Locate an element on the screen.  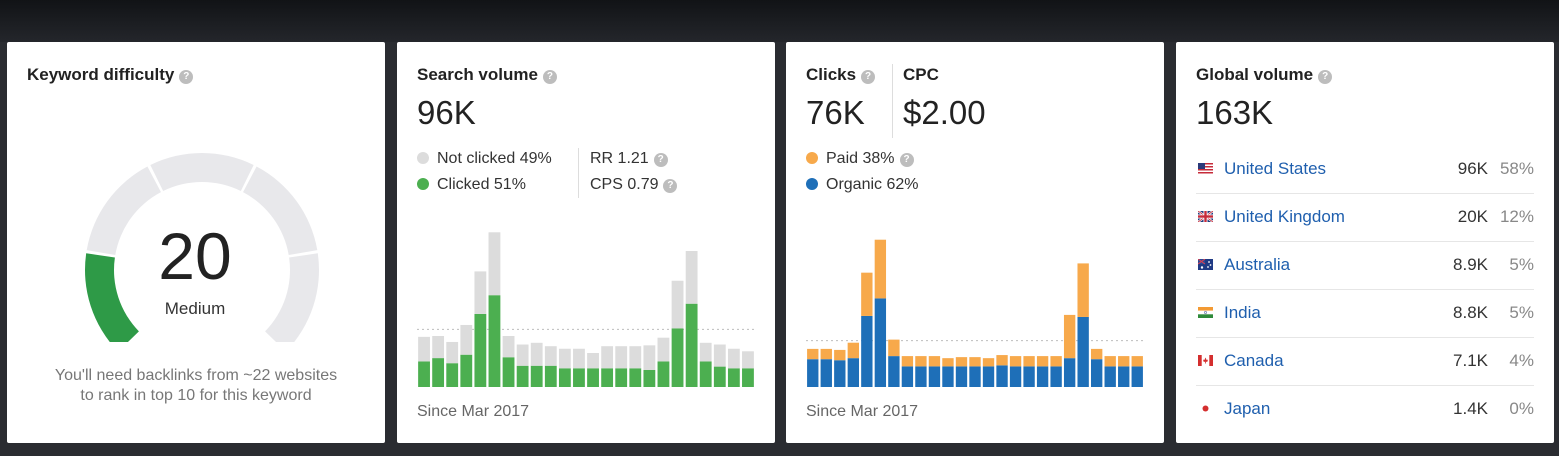
country-row: United Kingdom 20K 12% is located at coordinates (1365, 218).